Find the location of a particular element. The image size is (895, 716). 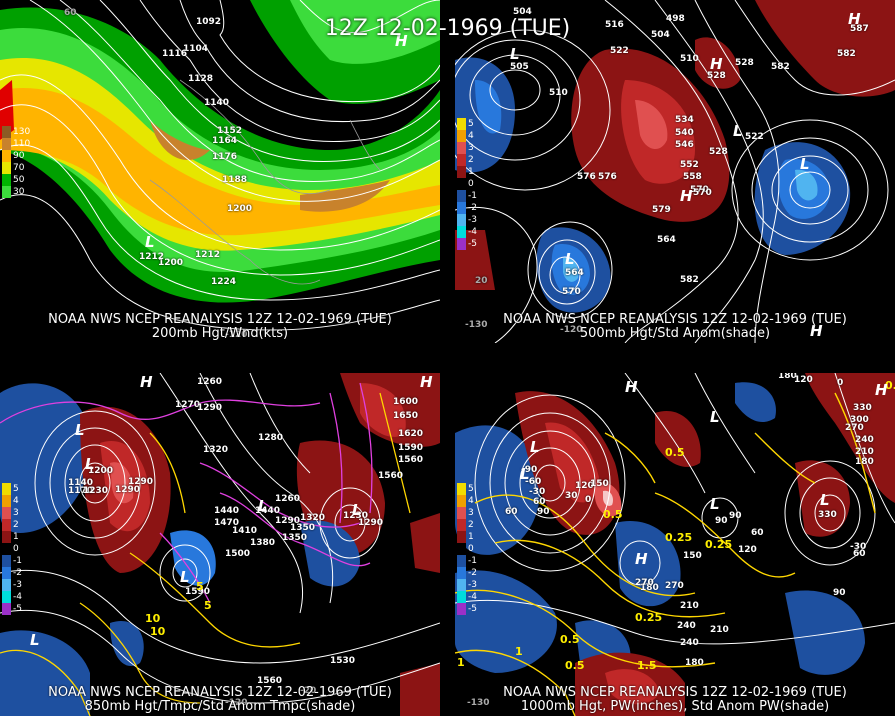

contour-label: 1230 is located at coordinates (356, 516).